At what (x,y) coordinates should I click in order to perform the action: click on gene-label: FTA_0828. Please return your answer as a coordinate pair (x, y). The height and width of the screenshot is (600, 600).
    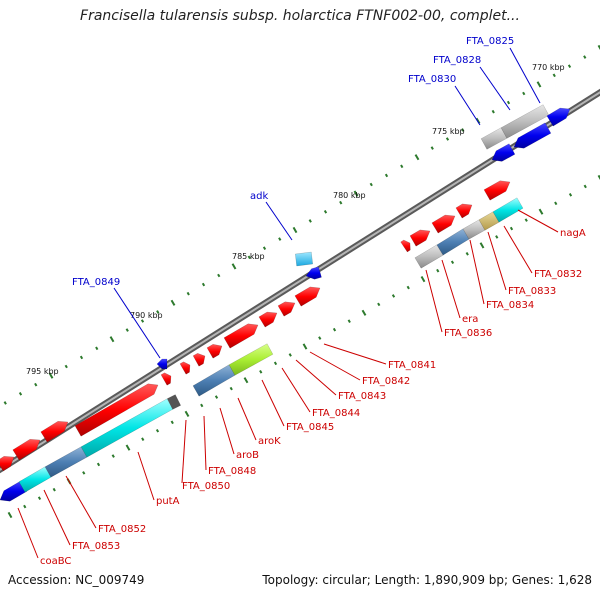
    Looking at the image, I should click on (457, 60).